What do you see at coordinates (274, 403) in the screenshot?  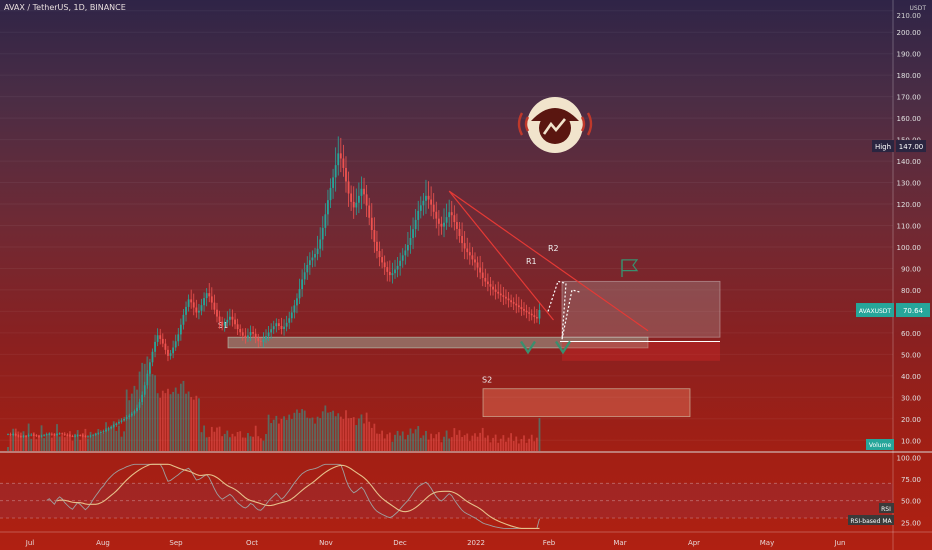 I see `volume-bars` at bounding box center [274, 403].